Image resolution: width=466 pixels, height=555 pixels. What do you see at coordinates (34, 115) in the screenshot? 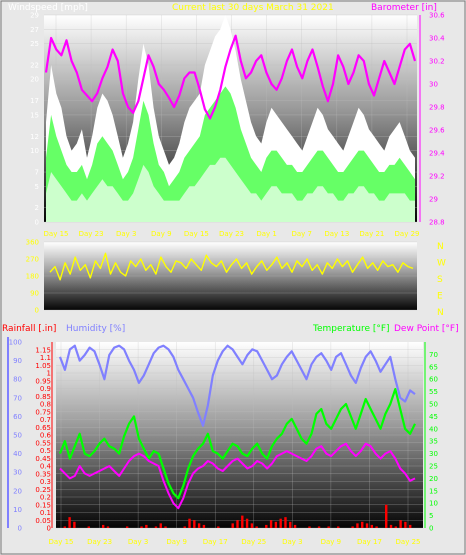
I see `windspeed-tick-label: 15` at bounding box center [34, 115].